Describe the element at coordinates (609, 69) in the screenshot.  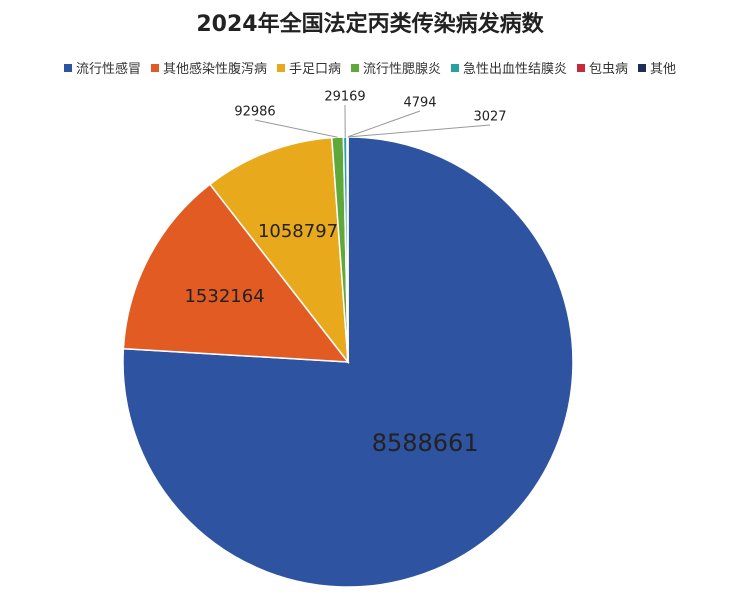
I see `legend-label: 包虫病` at that location.